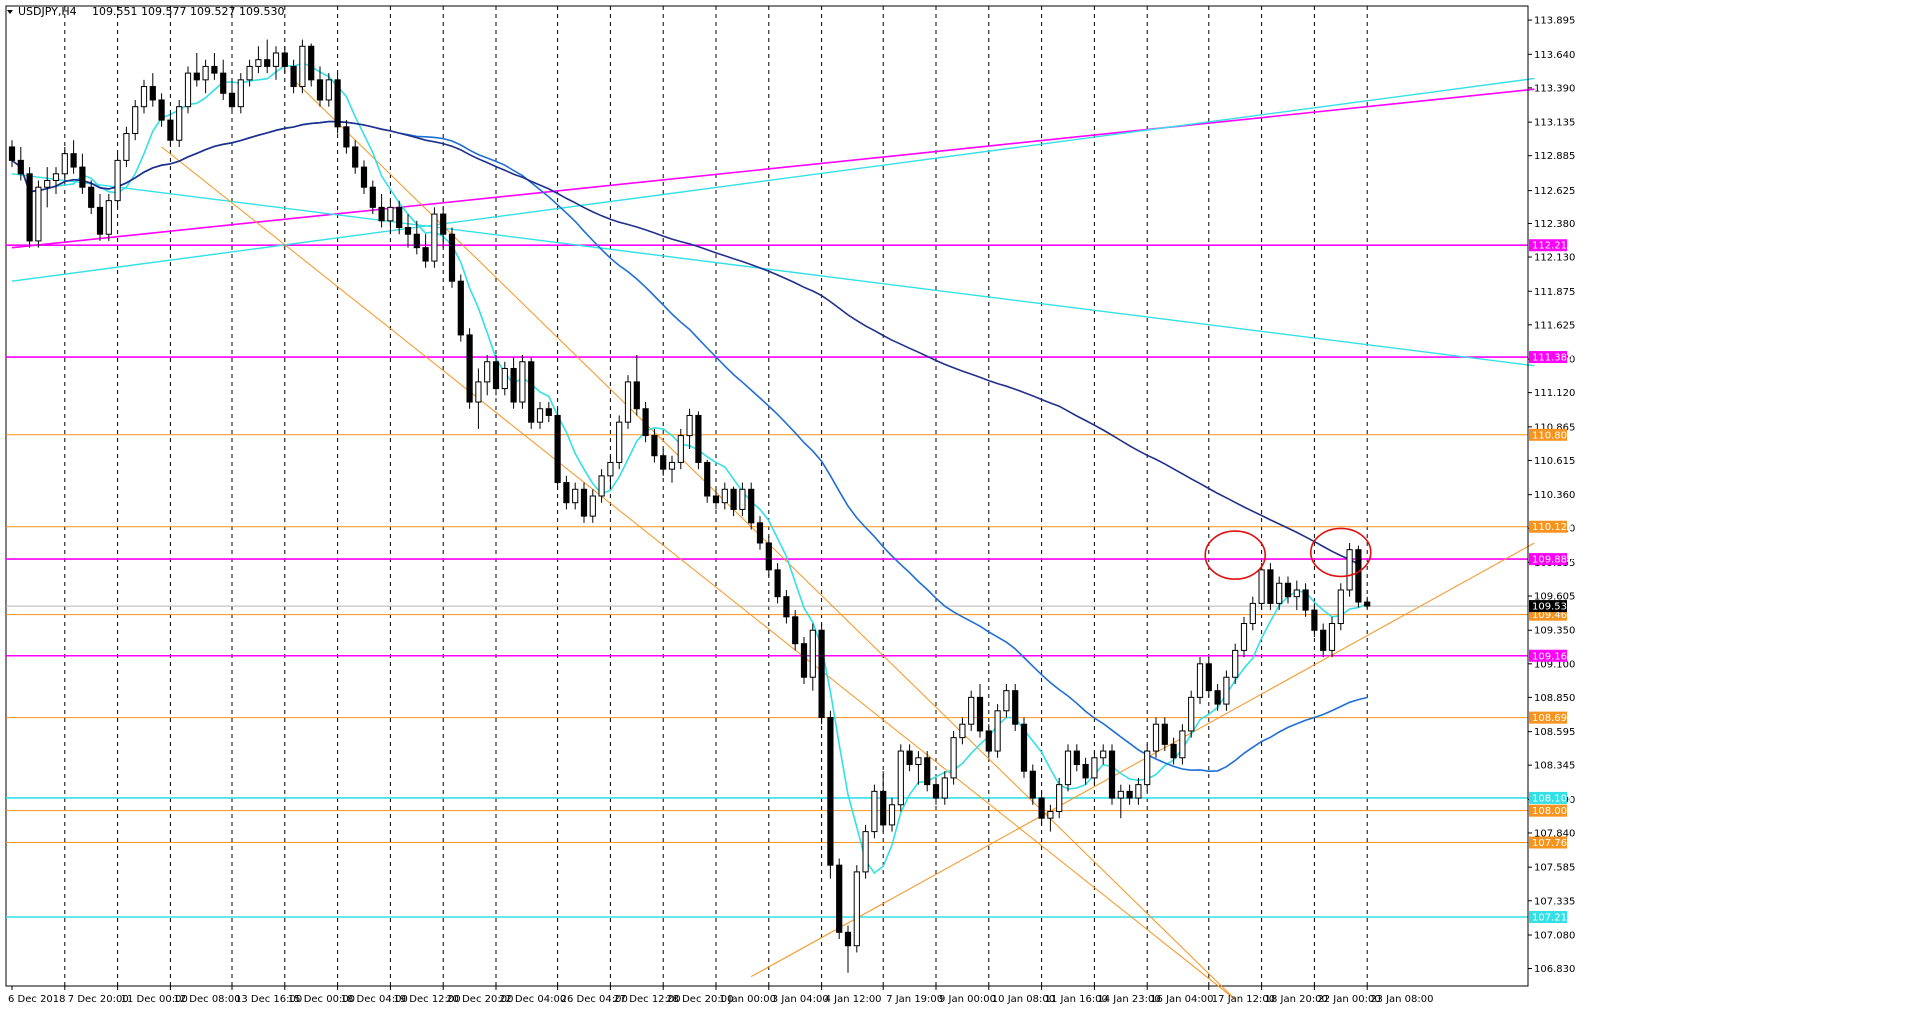 The width and height of the screenshot is (1920, 1010). What do you see at coordinates (1554, 156) in the screenshot?
I see `y-tick-label: 112.885` at bounding box center [1554, 156].